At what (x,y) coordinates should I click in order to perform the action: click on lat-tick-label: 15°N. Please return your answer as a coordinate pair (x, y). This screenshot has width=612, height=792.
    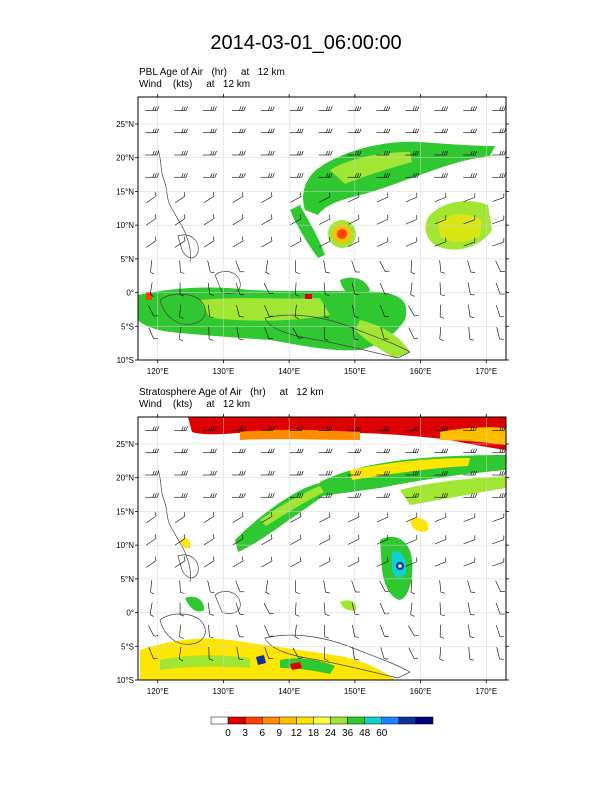
    Looking at the image, I should click on (125, 191).